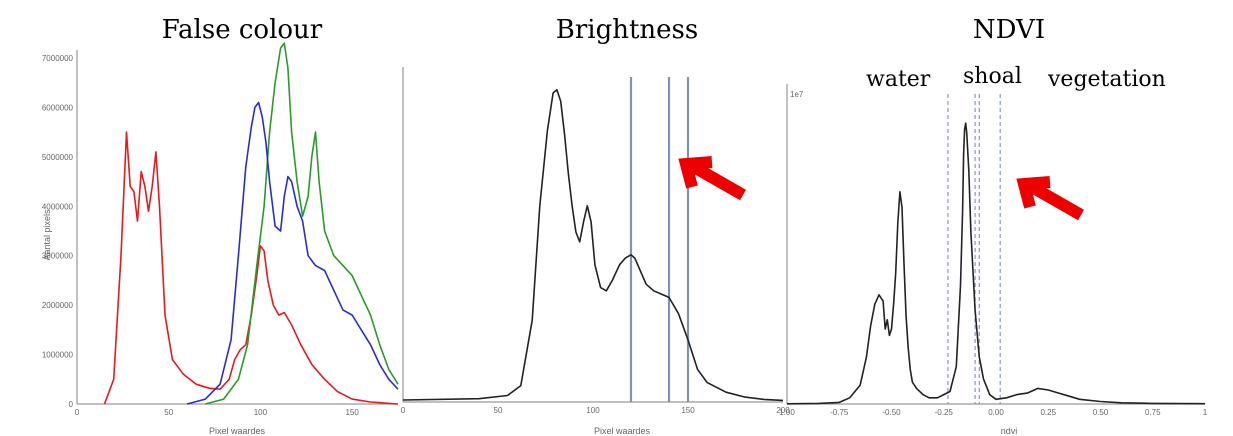 This screenshot has width=1233, height=436. Describe the element at coordinates (1009, 30) in the screenshot. I see `chart-3-title: NDVI` at that location.